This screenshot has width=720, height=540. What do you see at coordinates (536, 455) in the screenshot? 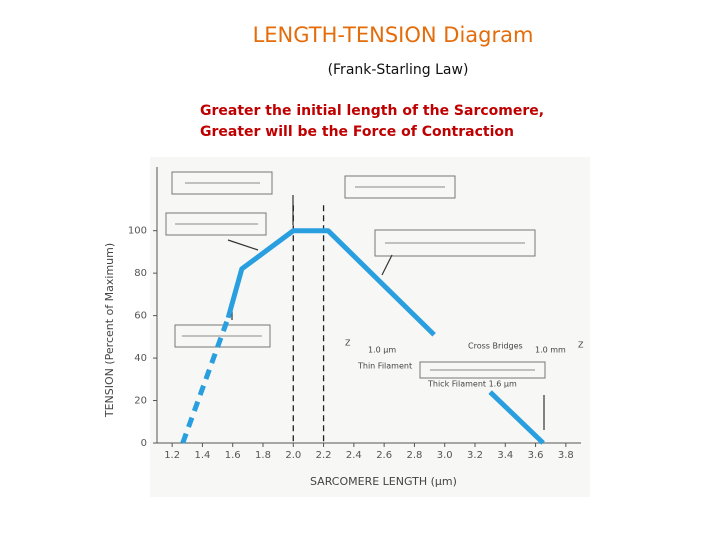
I see `x-tick-label: 3.6` at bounding box center [536, 455].